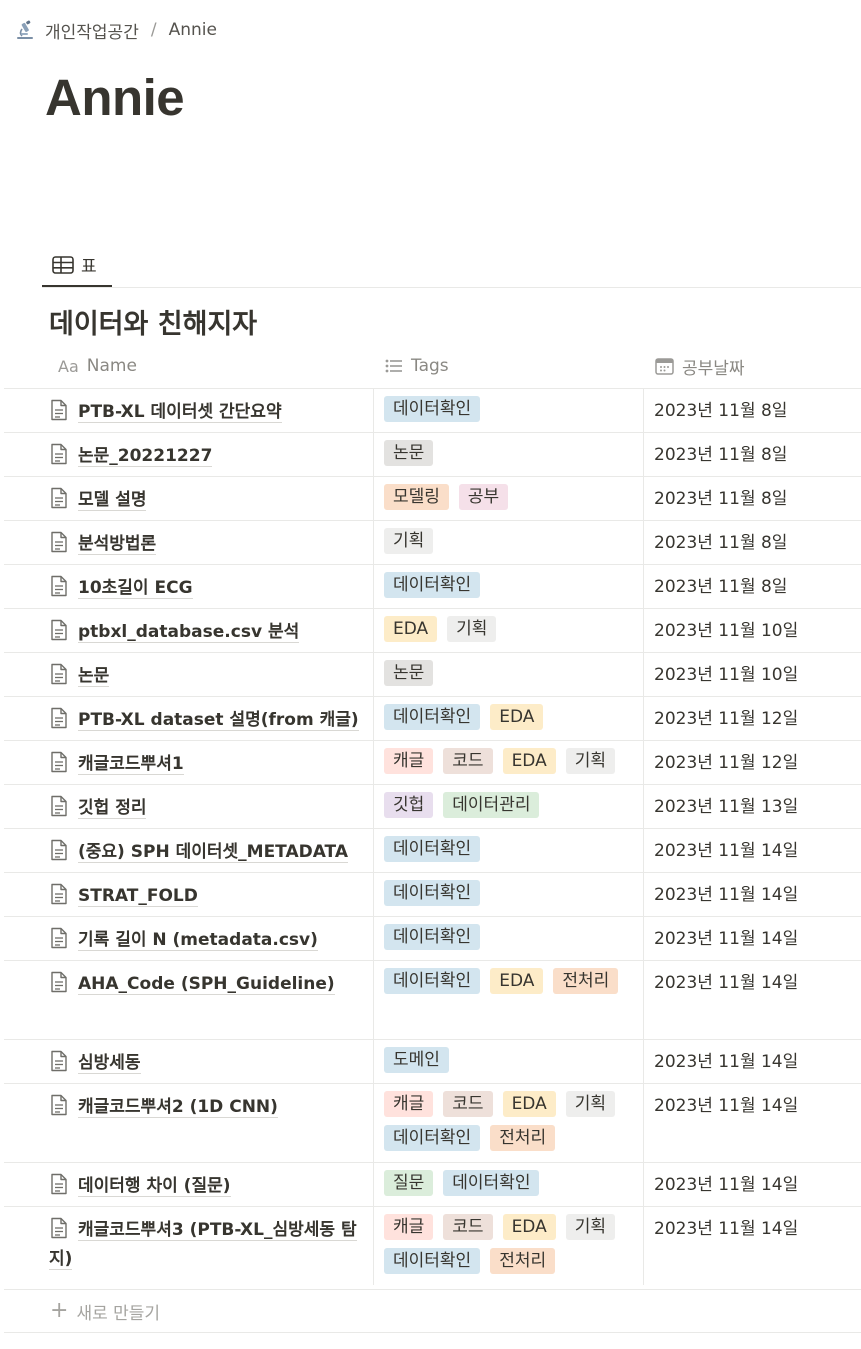 The image size is (861, 1349). What do you see at coordinates (189, 1184) in the screenshot?
I see `name-cell: 데이터행 차이 (질문)` at bounding box center [189, 1184].